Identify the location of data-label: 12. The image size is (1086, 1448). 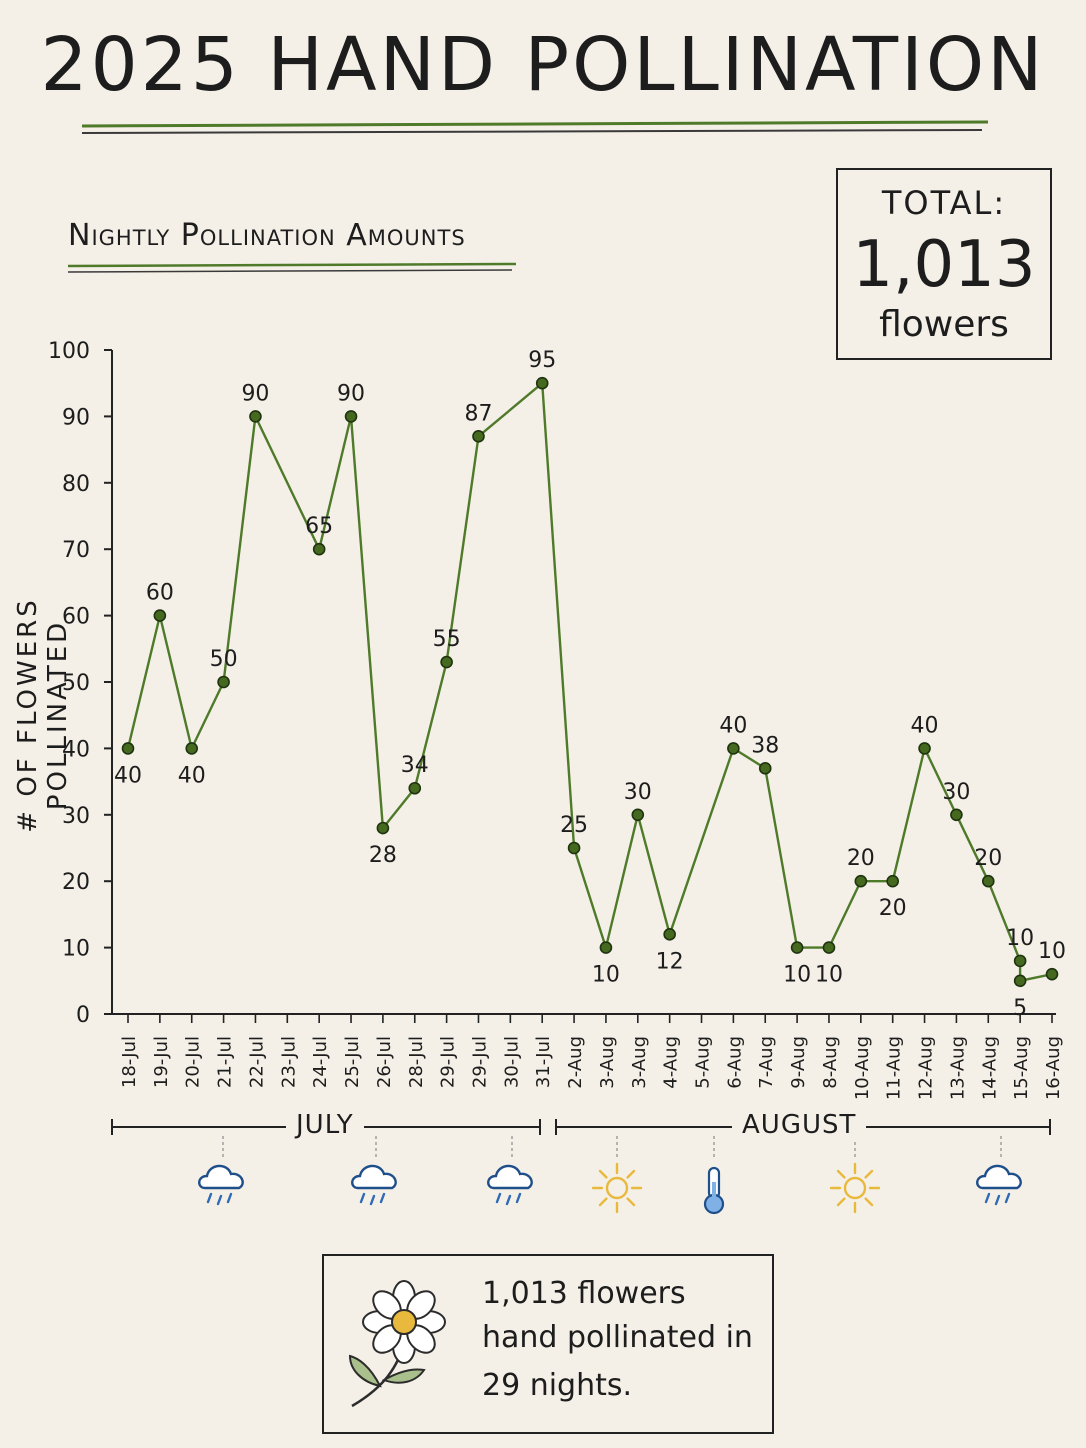
(670, 961).